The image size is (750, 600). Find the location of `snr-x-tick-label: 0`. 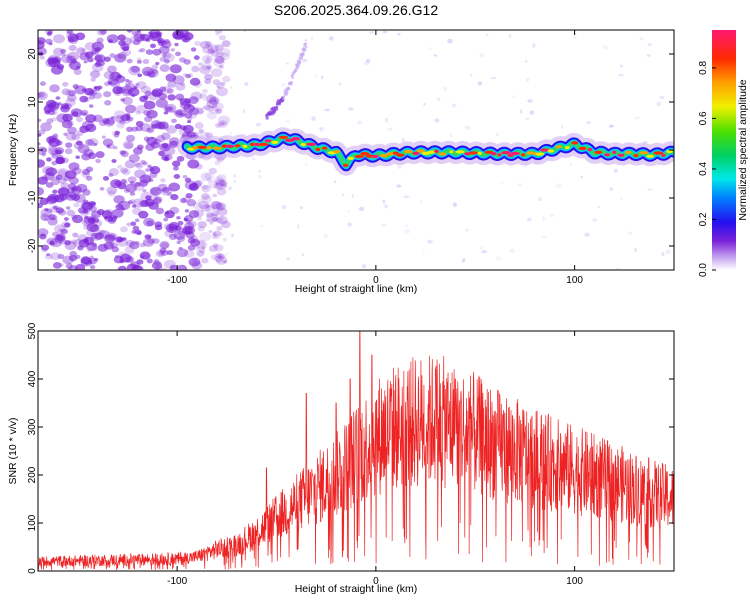

snr-x-tick-label: 0 is located at coordinates (376, 581).